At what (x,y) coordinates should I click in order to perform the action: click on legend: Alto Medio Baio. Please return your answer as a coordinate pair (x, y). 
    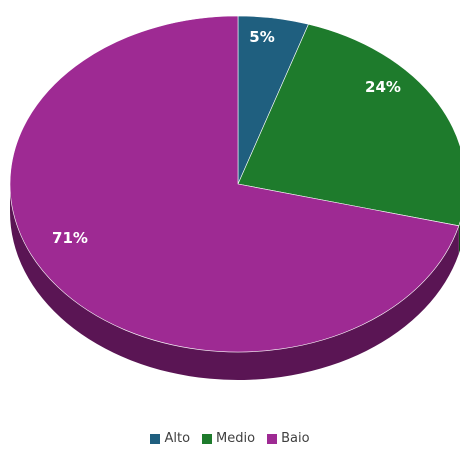
    Looking at the image, I should click on (230, 438).